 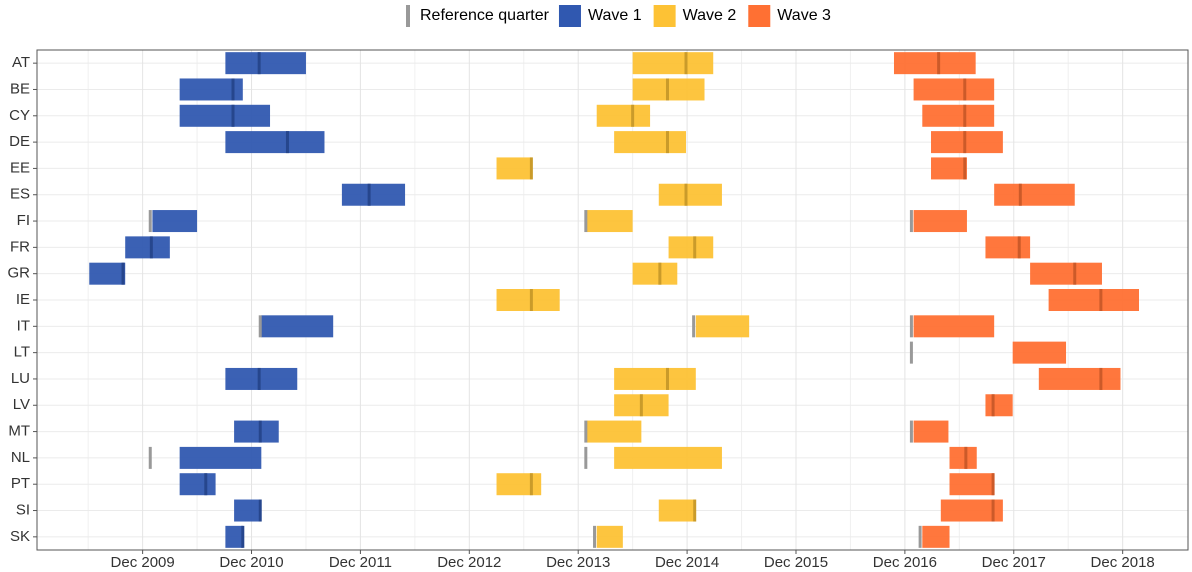 What do you see at coordinates (20, 194) in the screenshot?
I see `y-tick-label: ES` at bounding box center [20, 194].